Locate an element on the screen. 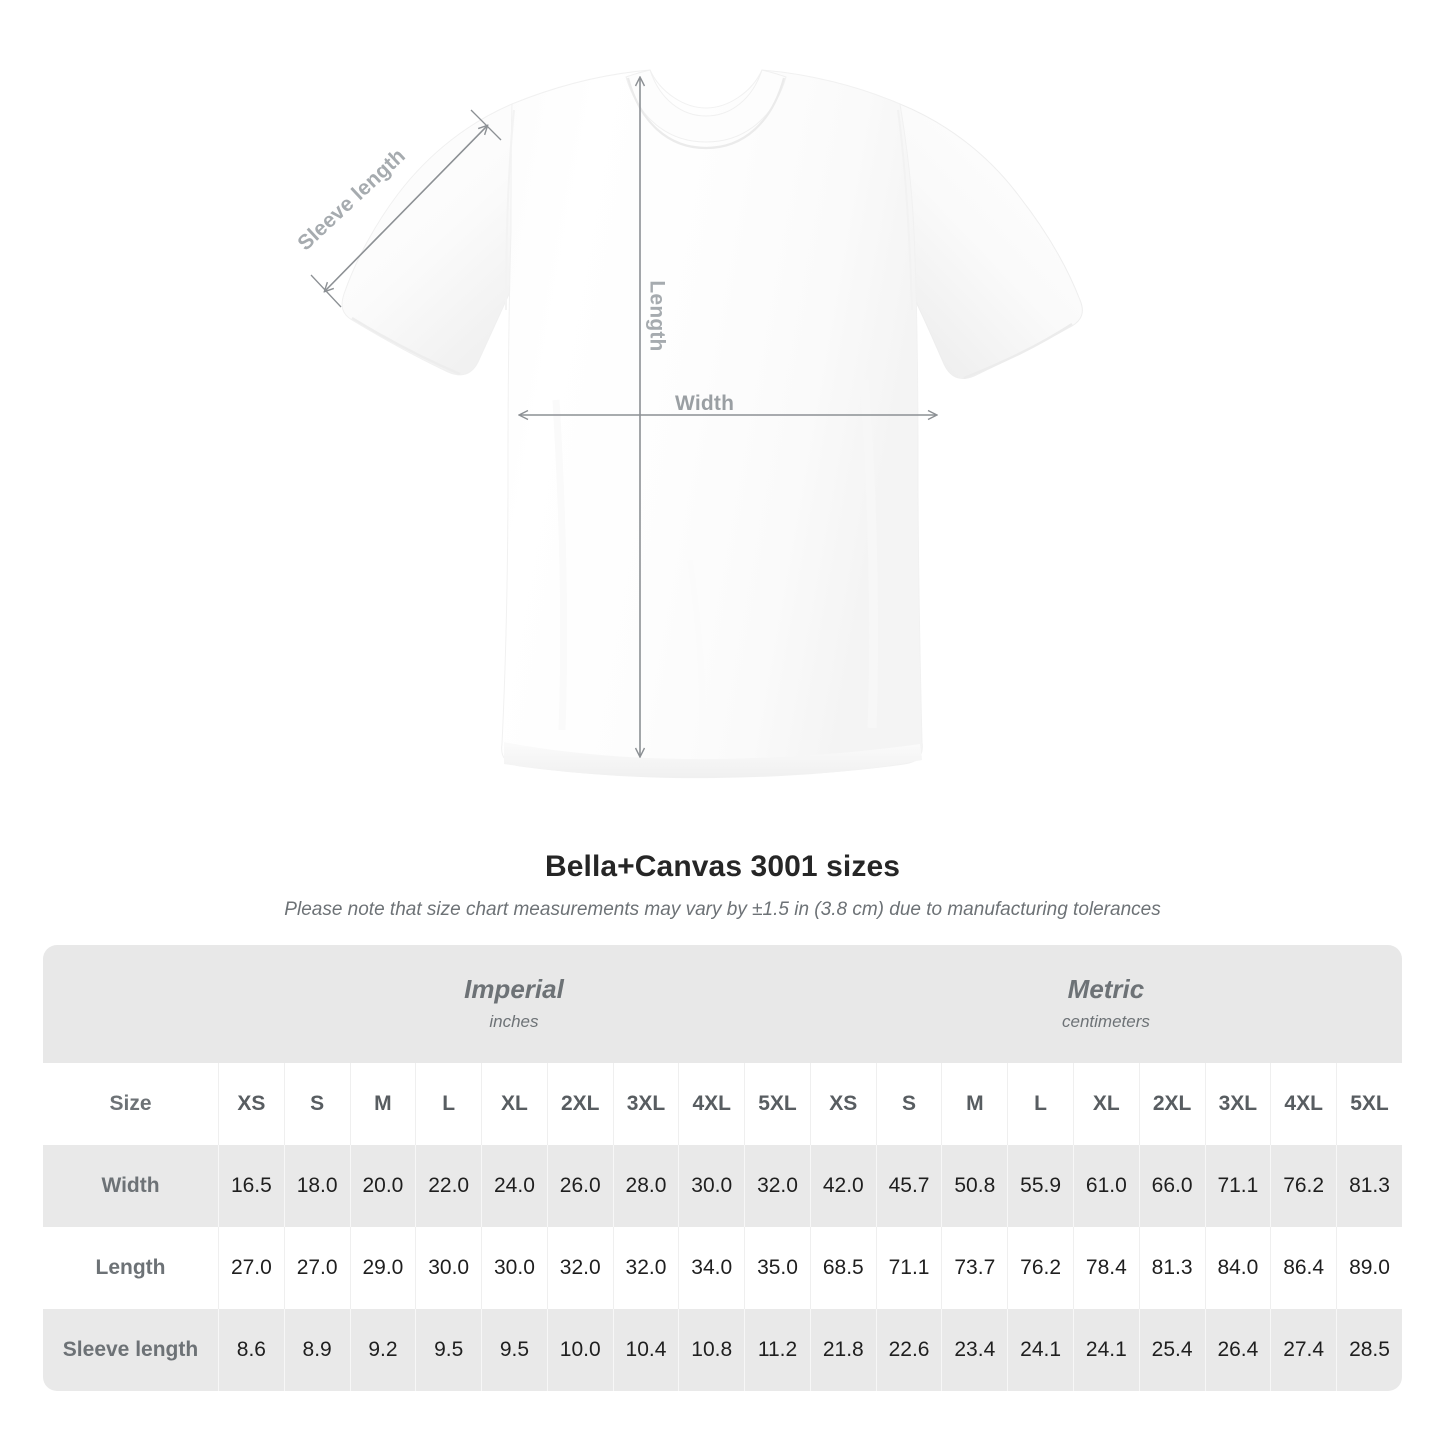  width-label: Width is located at coordinates (705, 403).